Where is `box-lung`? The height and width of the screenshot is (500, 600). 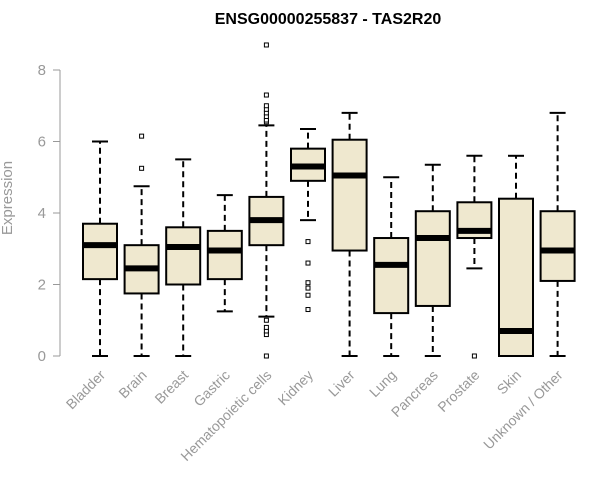 box-lung is located at coordinates (391, 266).